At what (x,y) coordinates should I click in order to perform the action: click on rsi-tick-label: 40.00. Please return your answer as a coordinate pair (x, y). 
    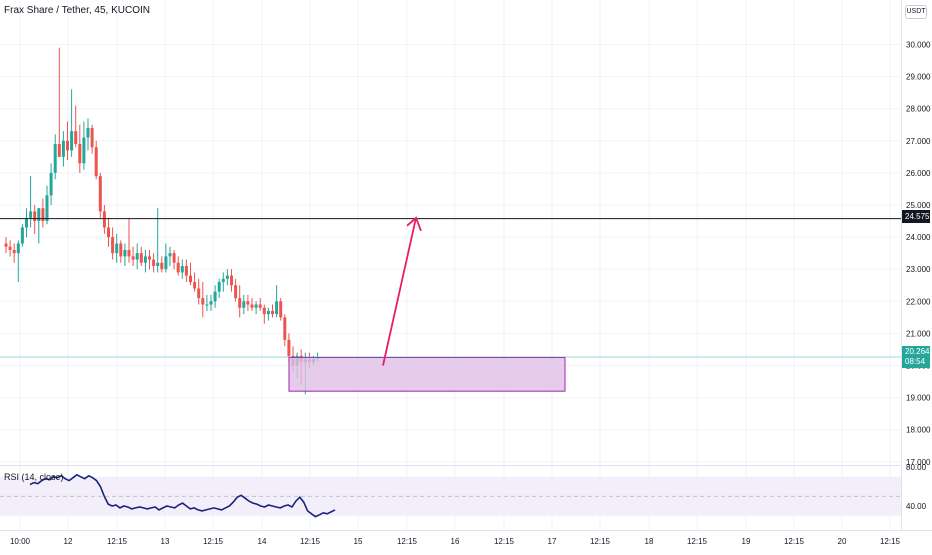
    Looking at the image, I should click on (916, 506).